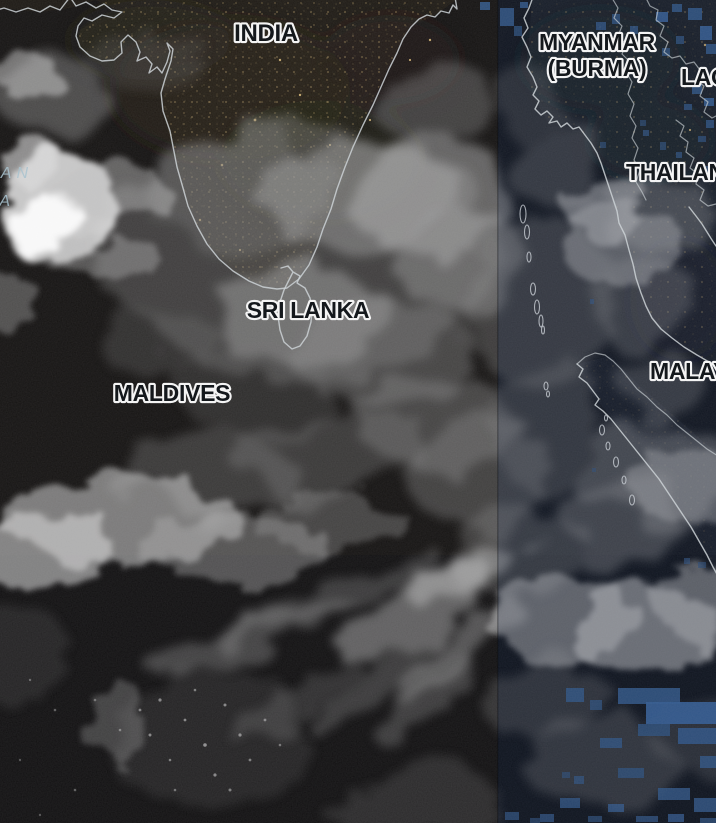  I want to click on country-label-india: INDIA, so click(266, 33).